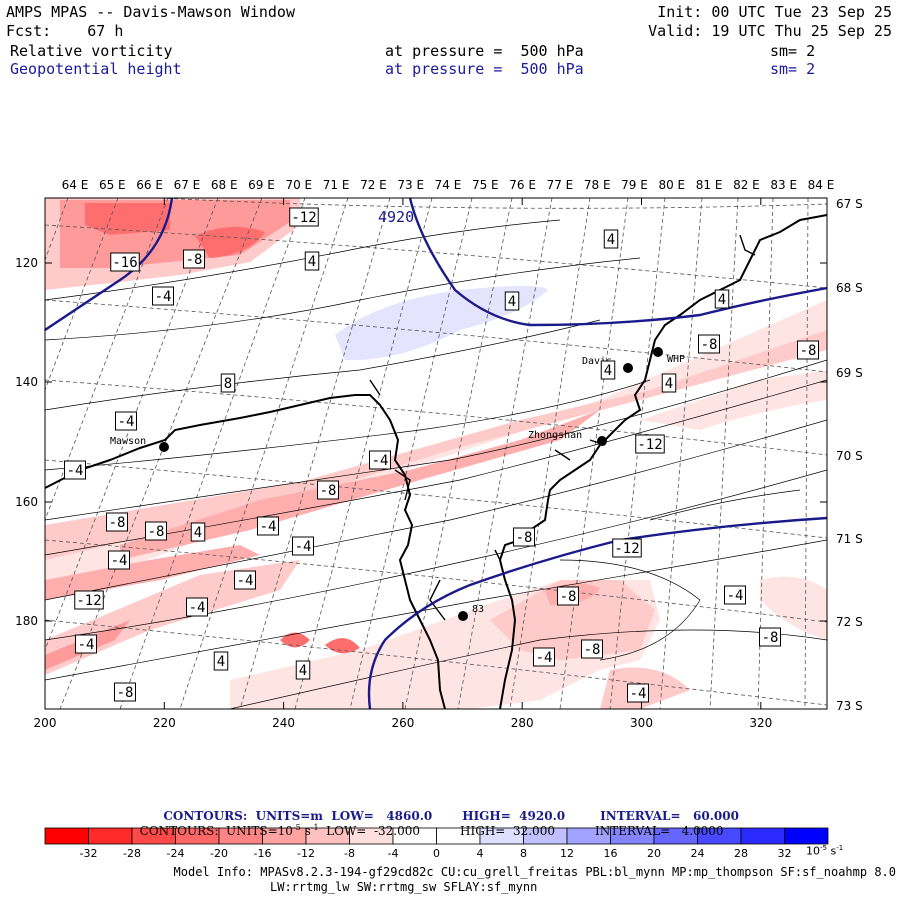 This screenshot has height=900, width=900. I want to click on vort-contour-interval: INTERVAL= 4.0000, so click(659, 831).